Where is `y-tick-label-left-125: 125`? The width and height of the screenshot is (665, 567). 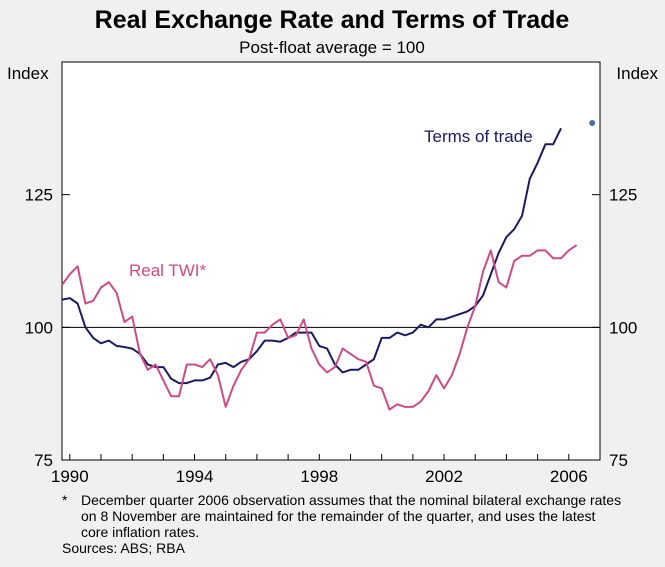 y-tick-label-left-125: 125 is located at coordinates (39, 195).